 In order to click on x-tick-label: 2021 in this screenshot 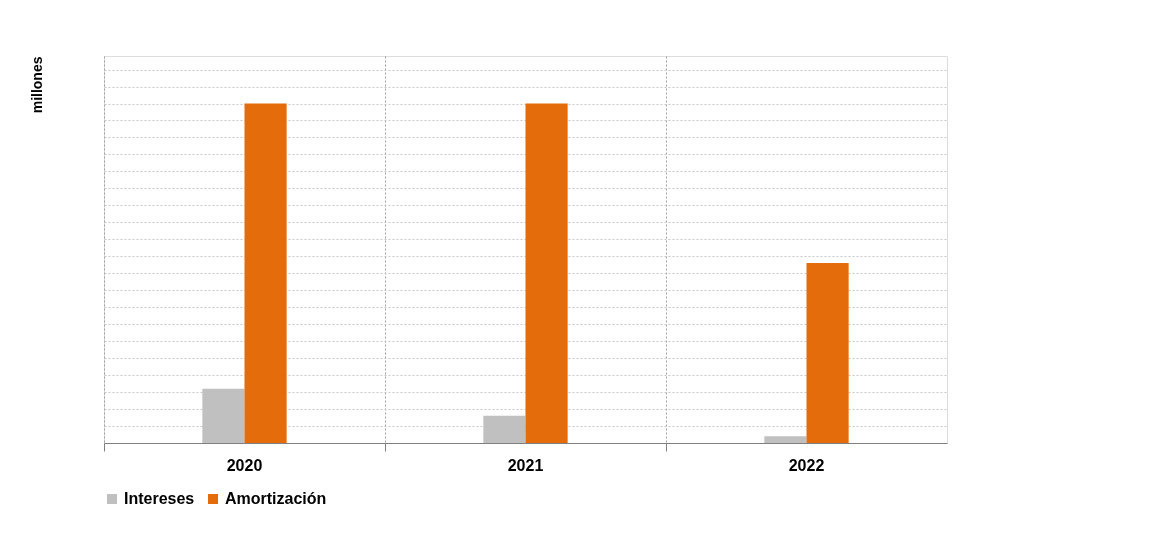, I will do `click(525, 465)`.